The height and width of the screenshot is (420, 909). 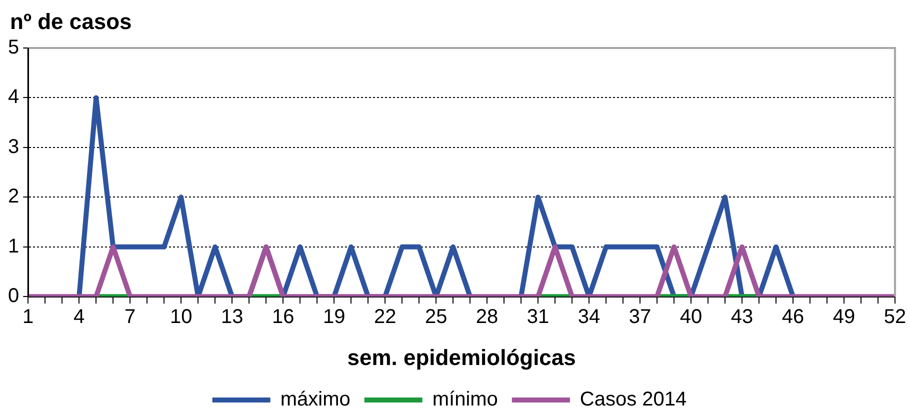 I want to click on x-tick-label: 1, so click(x=28, y=317).